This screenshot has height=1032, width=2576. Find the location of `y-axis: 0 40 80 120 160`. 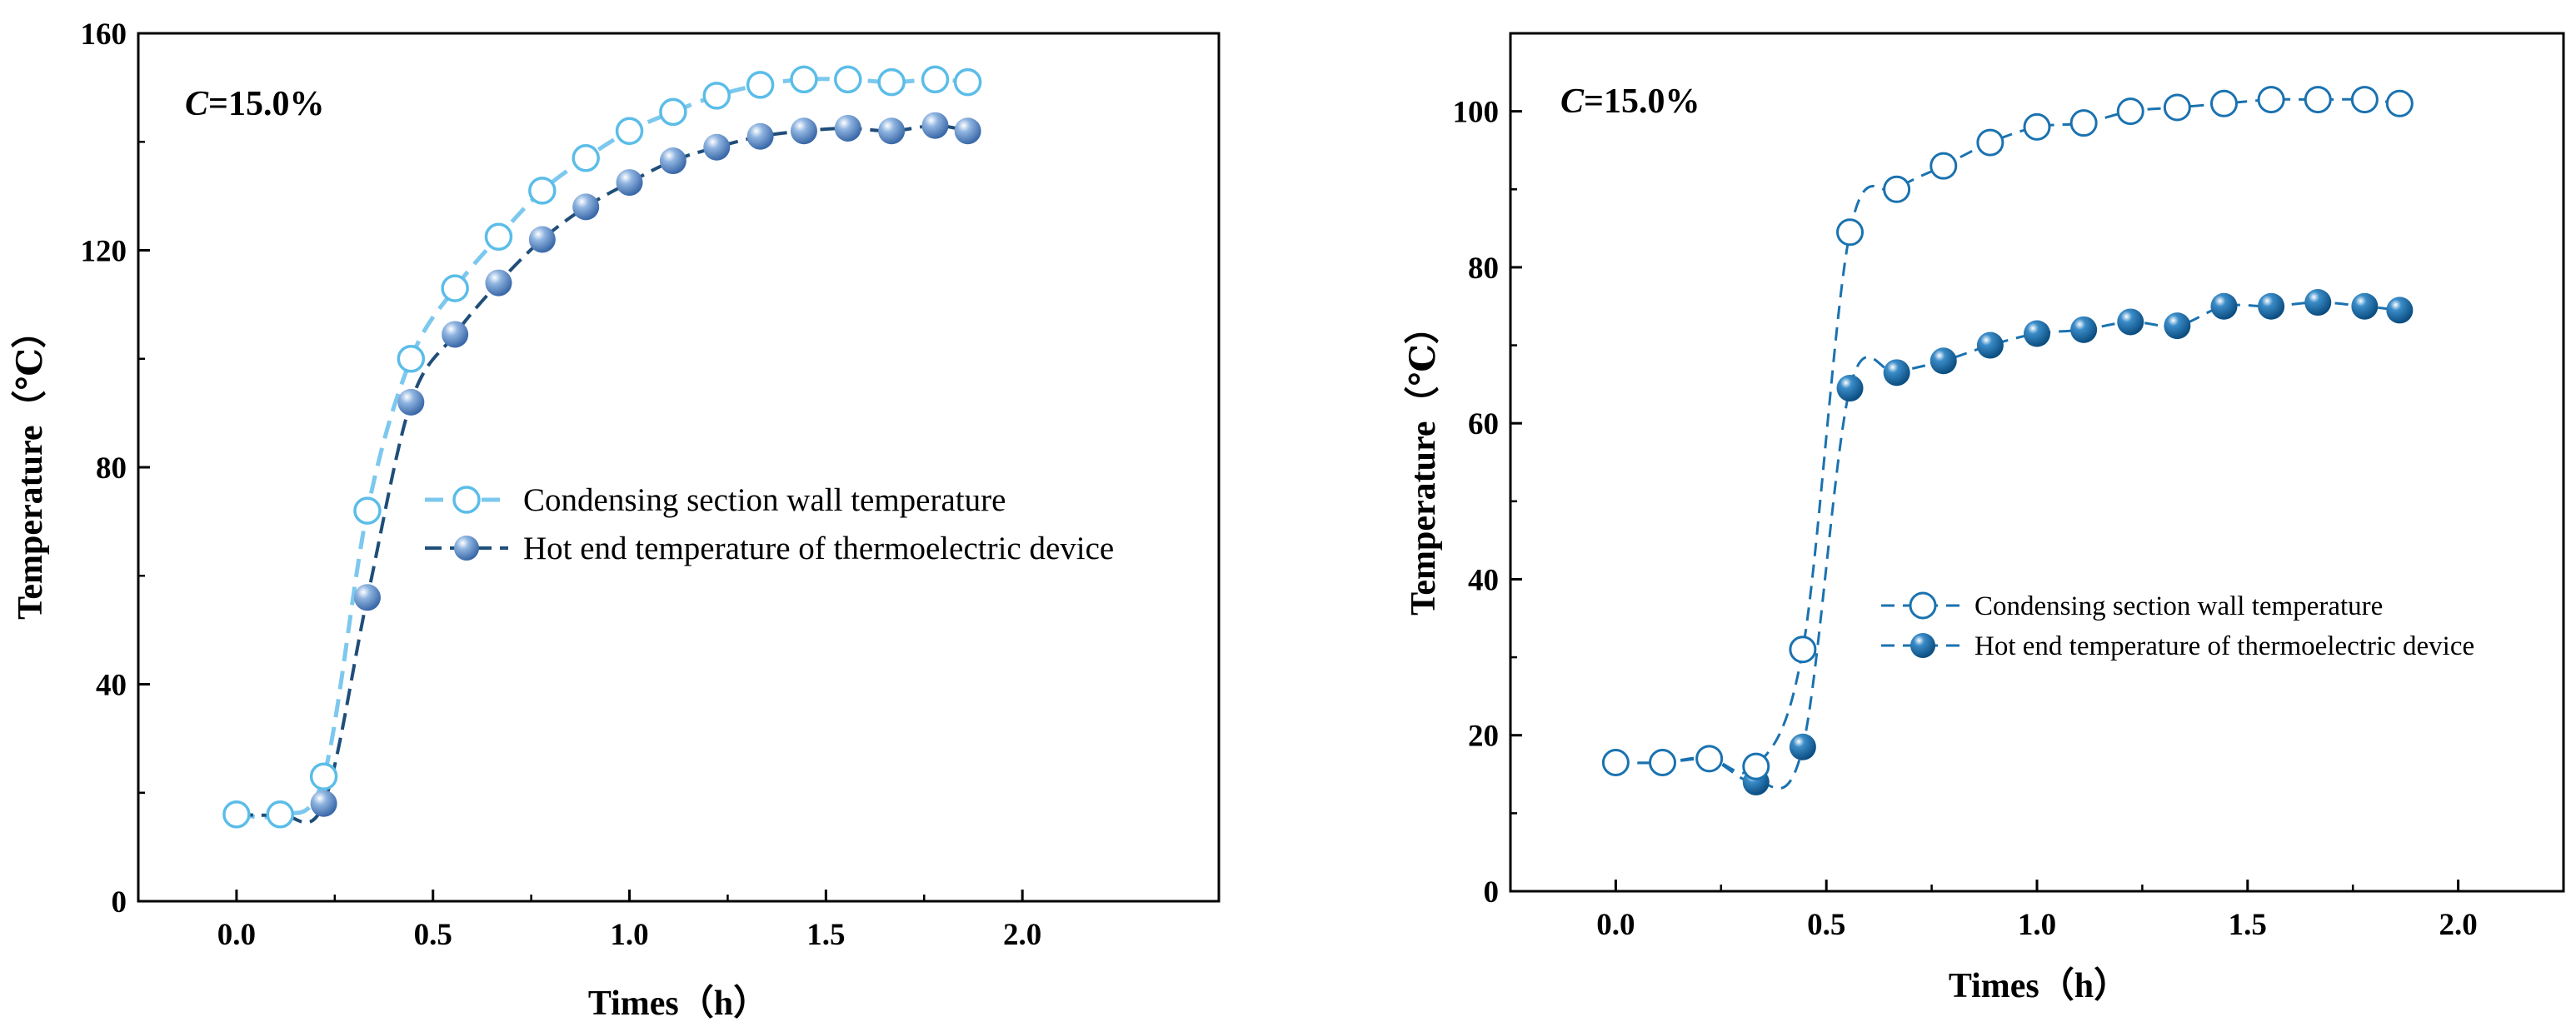

y-axis: 0 40 80 120 160 is located at coordinates (115, 468).